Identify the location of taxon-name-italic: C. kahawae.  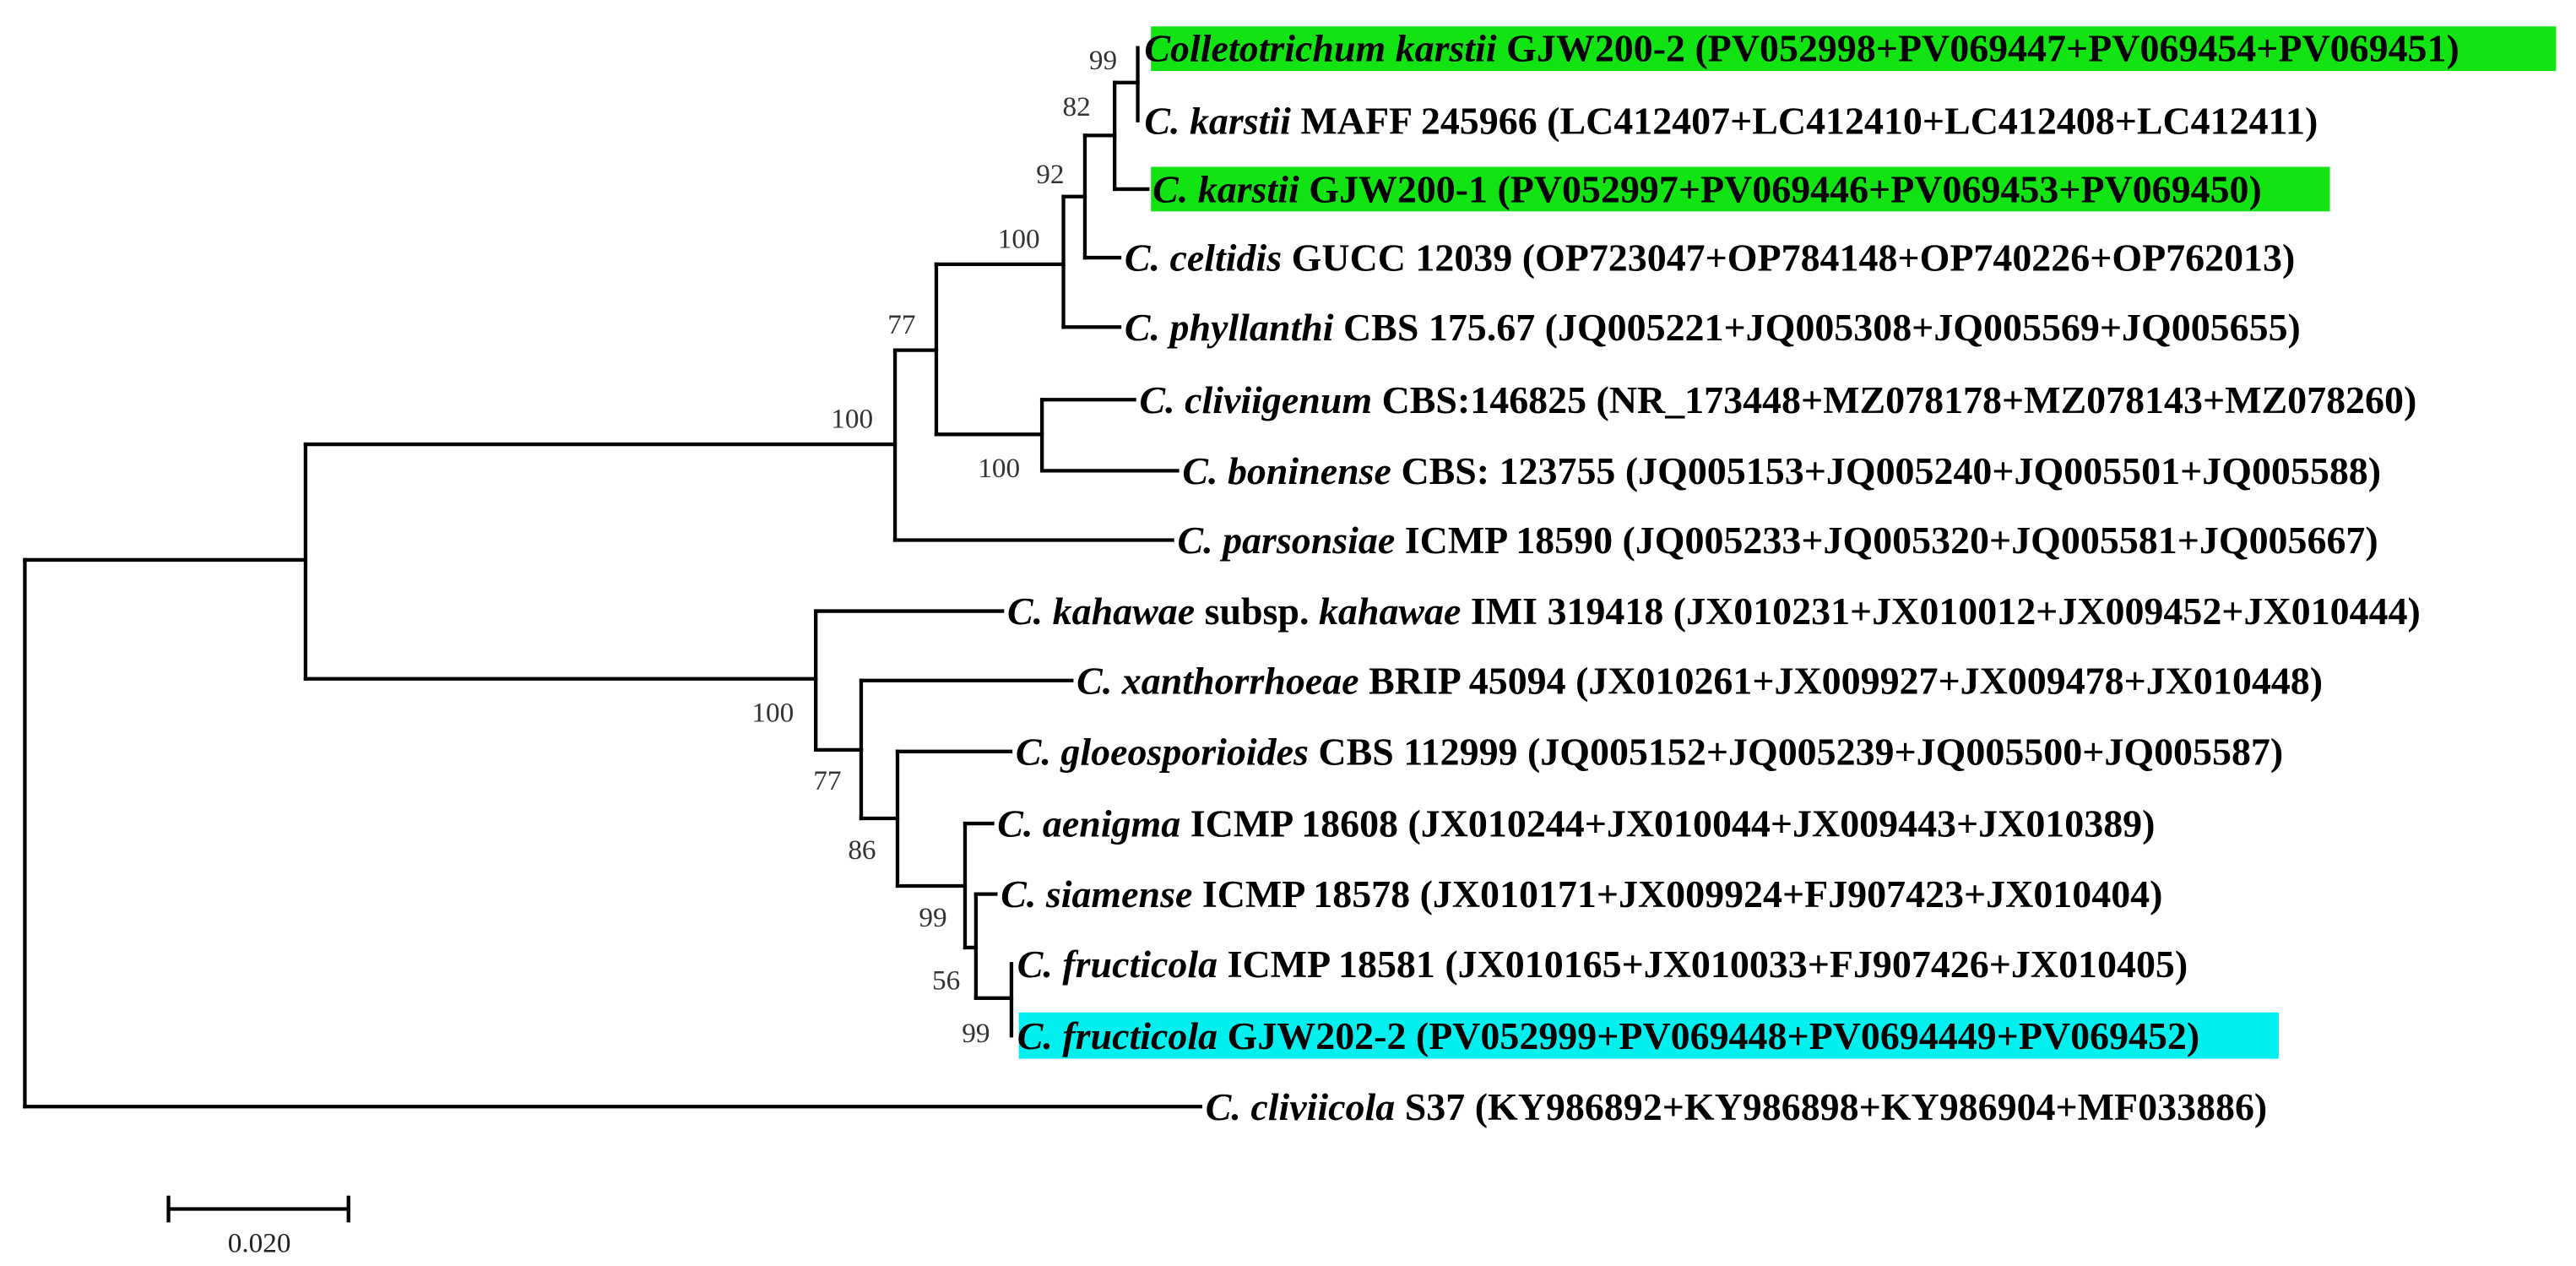
(1101, 611).